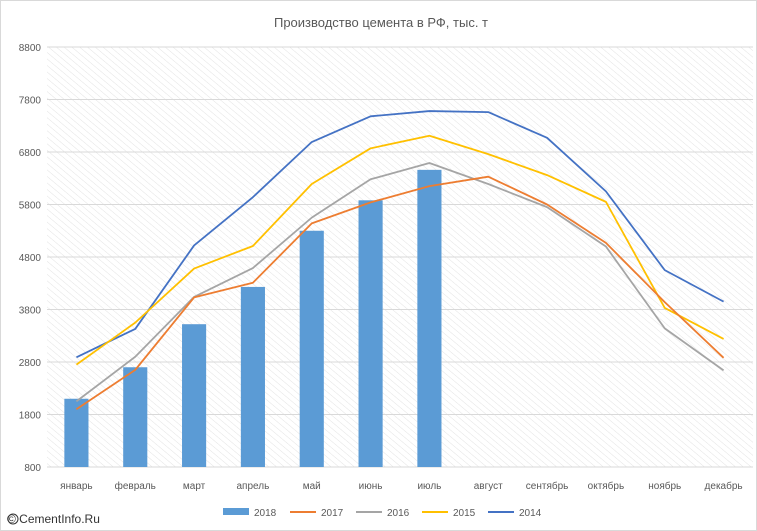 This screenshot has width=757, height=531. Describe the element at coordinates (488, 486) in the screenshot. I see `x-tick-label: август` at that location.